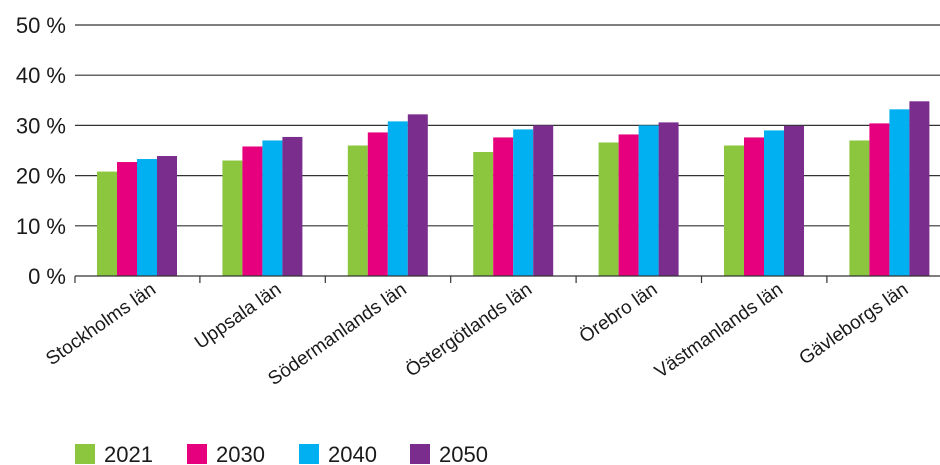 Image resolution: width=940 pixels, height=465 pixels. I want to click on y-tick-label: 40 %, so click(41, 75).